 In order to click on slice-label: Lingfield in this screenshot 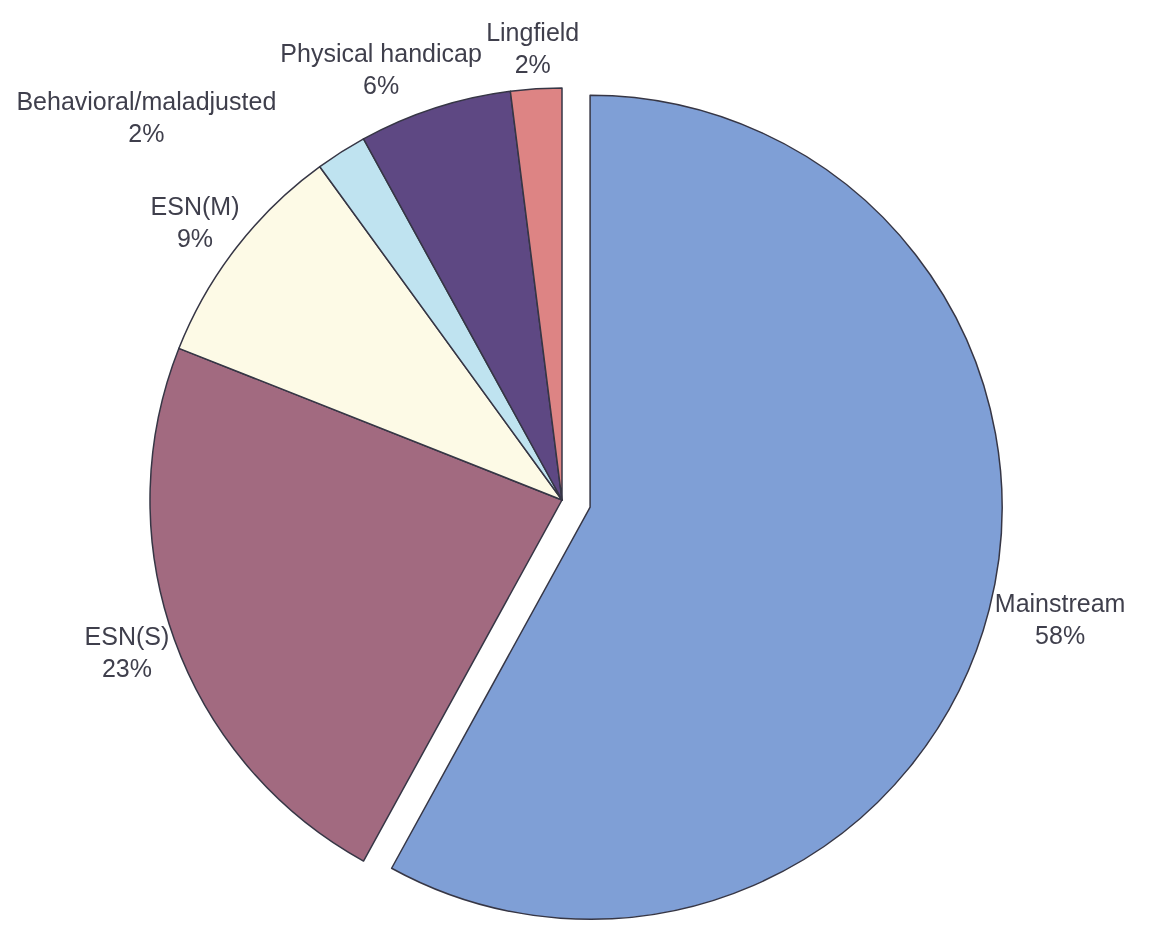, I will do `click(533, 31)`.